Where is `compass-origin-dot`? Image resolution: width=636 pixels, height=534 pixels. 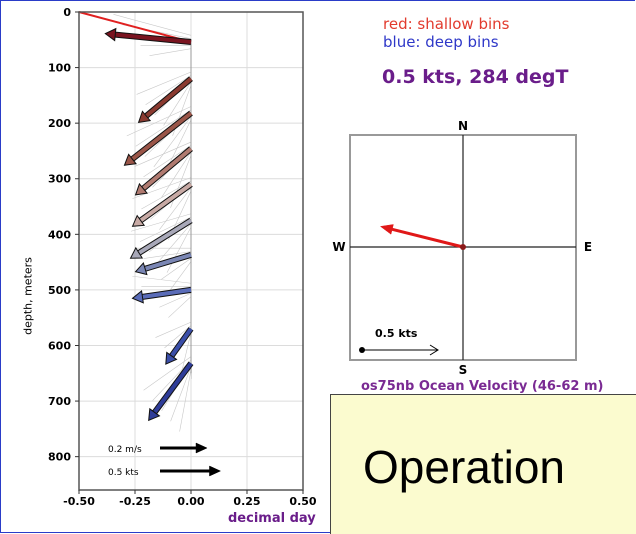 compass-origin-dot is located at coordinates (463, 247).